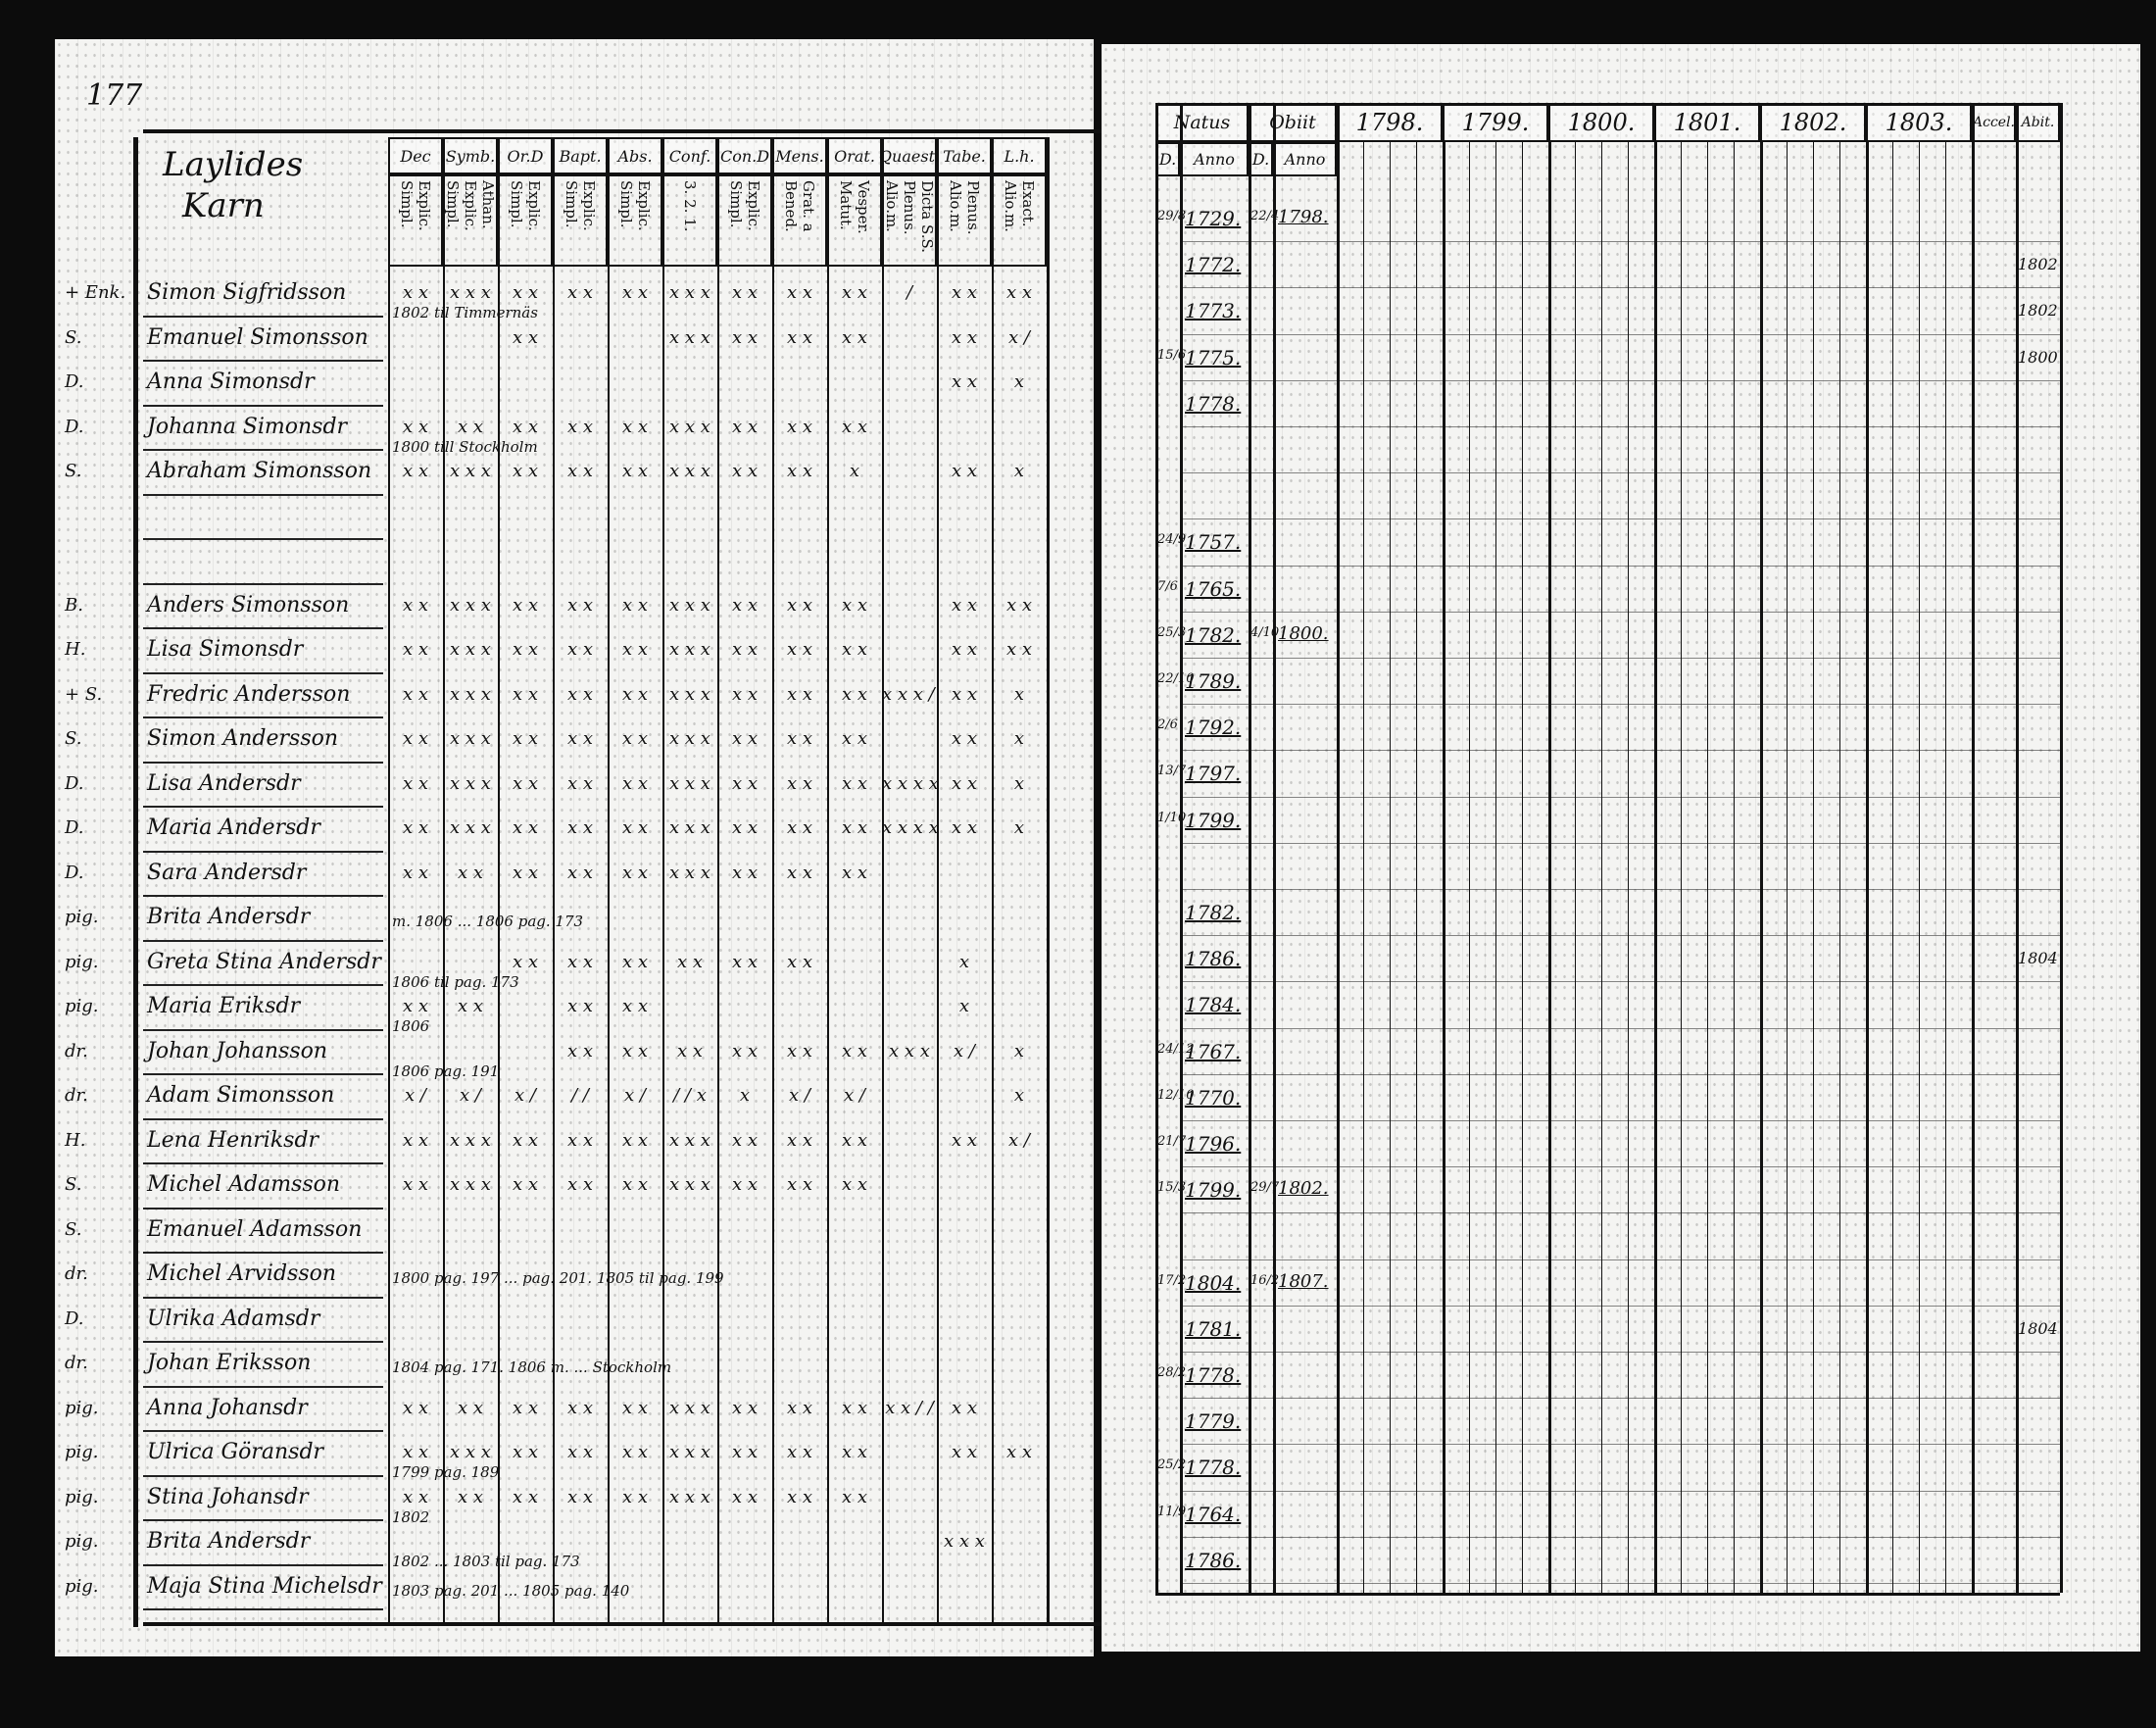  What do you see at coordinates (263, 1101) in the screenshot?
I see `person-name: Adam Simonsson` at bounding box center [263, 1101].